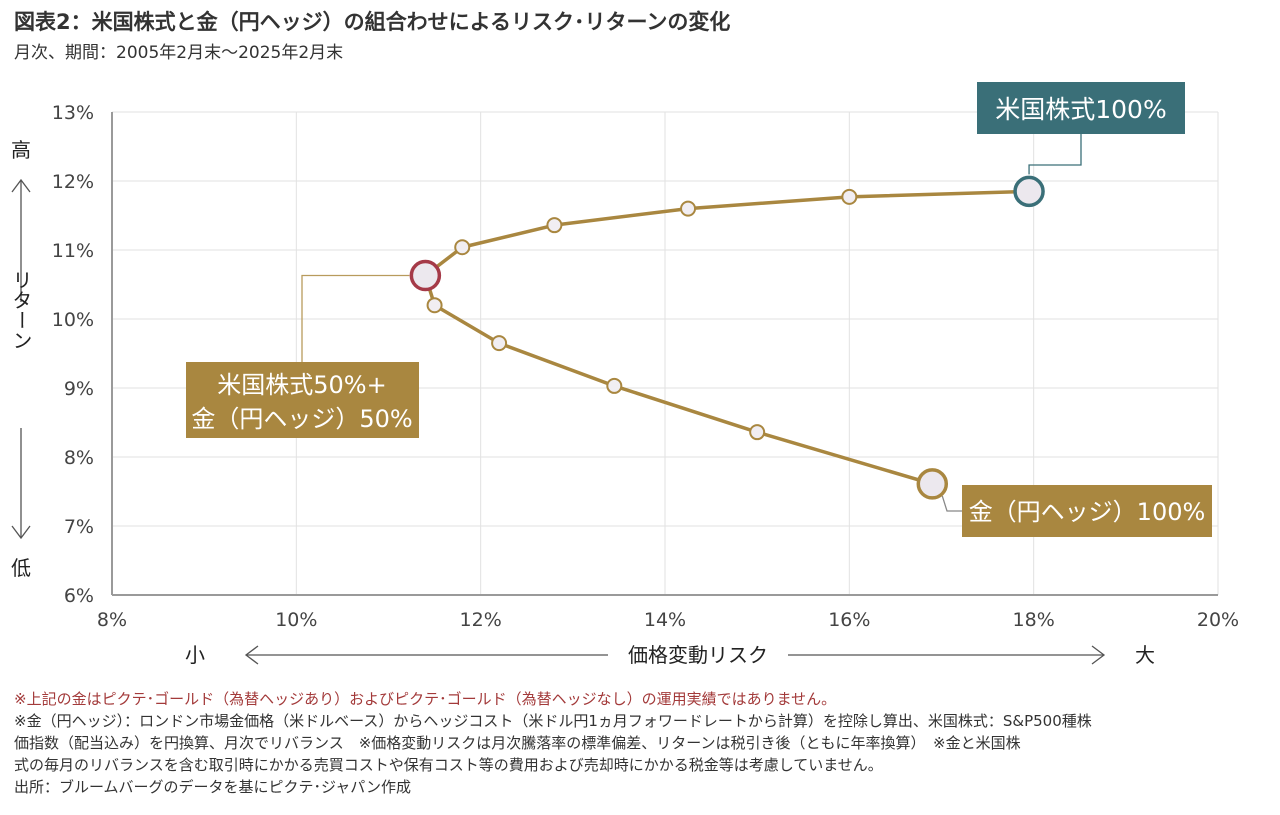  Describe the element at coordinates (1098, 655) in the screenshot. I see `x-arrow-right-head` at that location.